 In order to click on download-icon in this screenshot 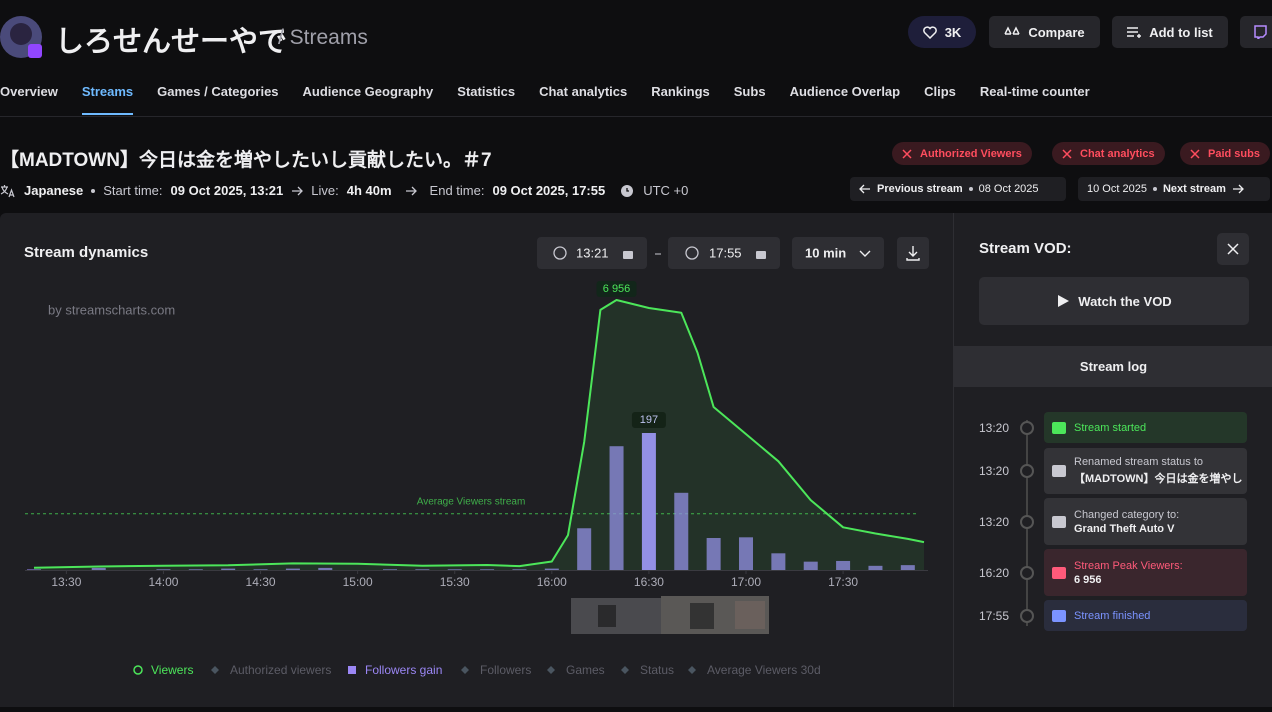, I will do `click(913, 253)`.